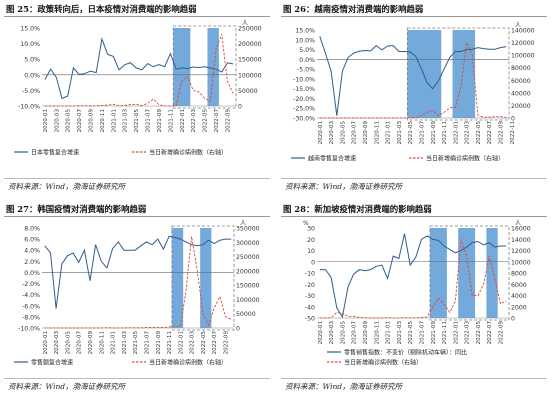  I want to click on y-right-tick-label: 300000, so click(248, 243).